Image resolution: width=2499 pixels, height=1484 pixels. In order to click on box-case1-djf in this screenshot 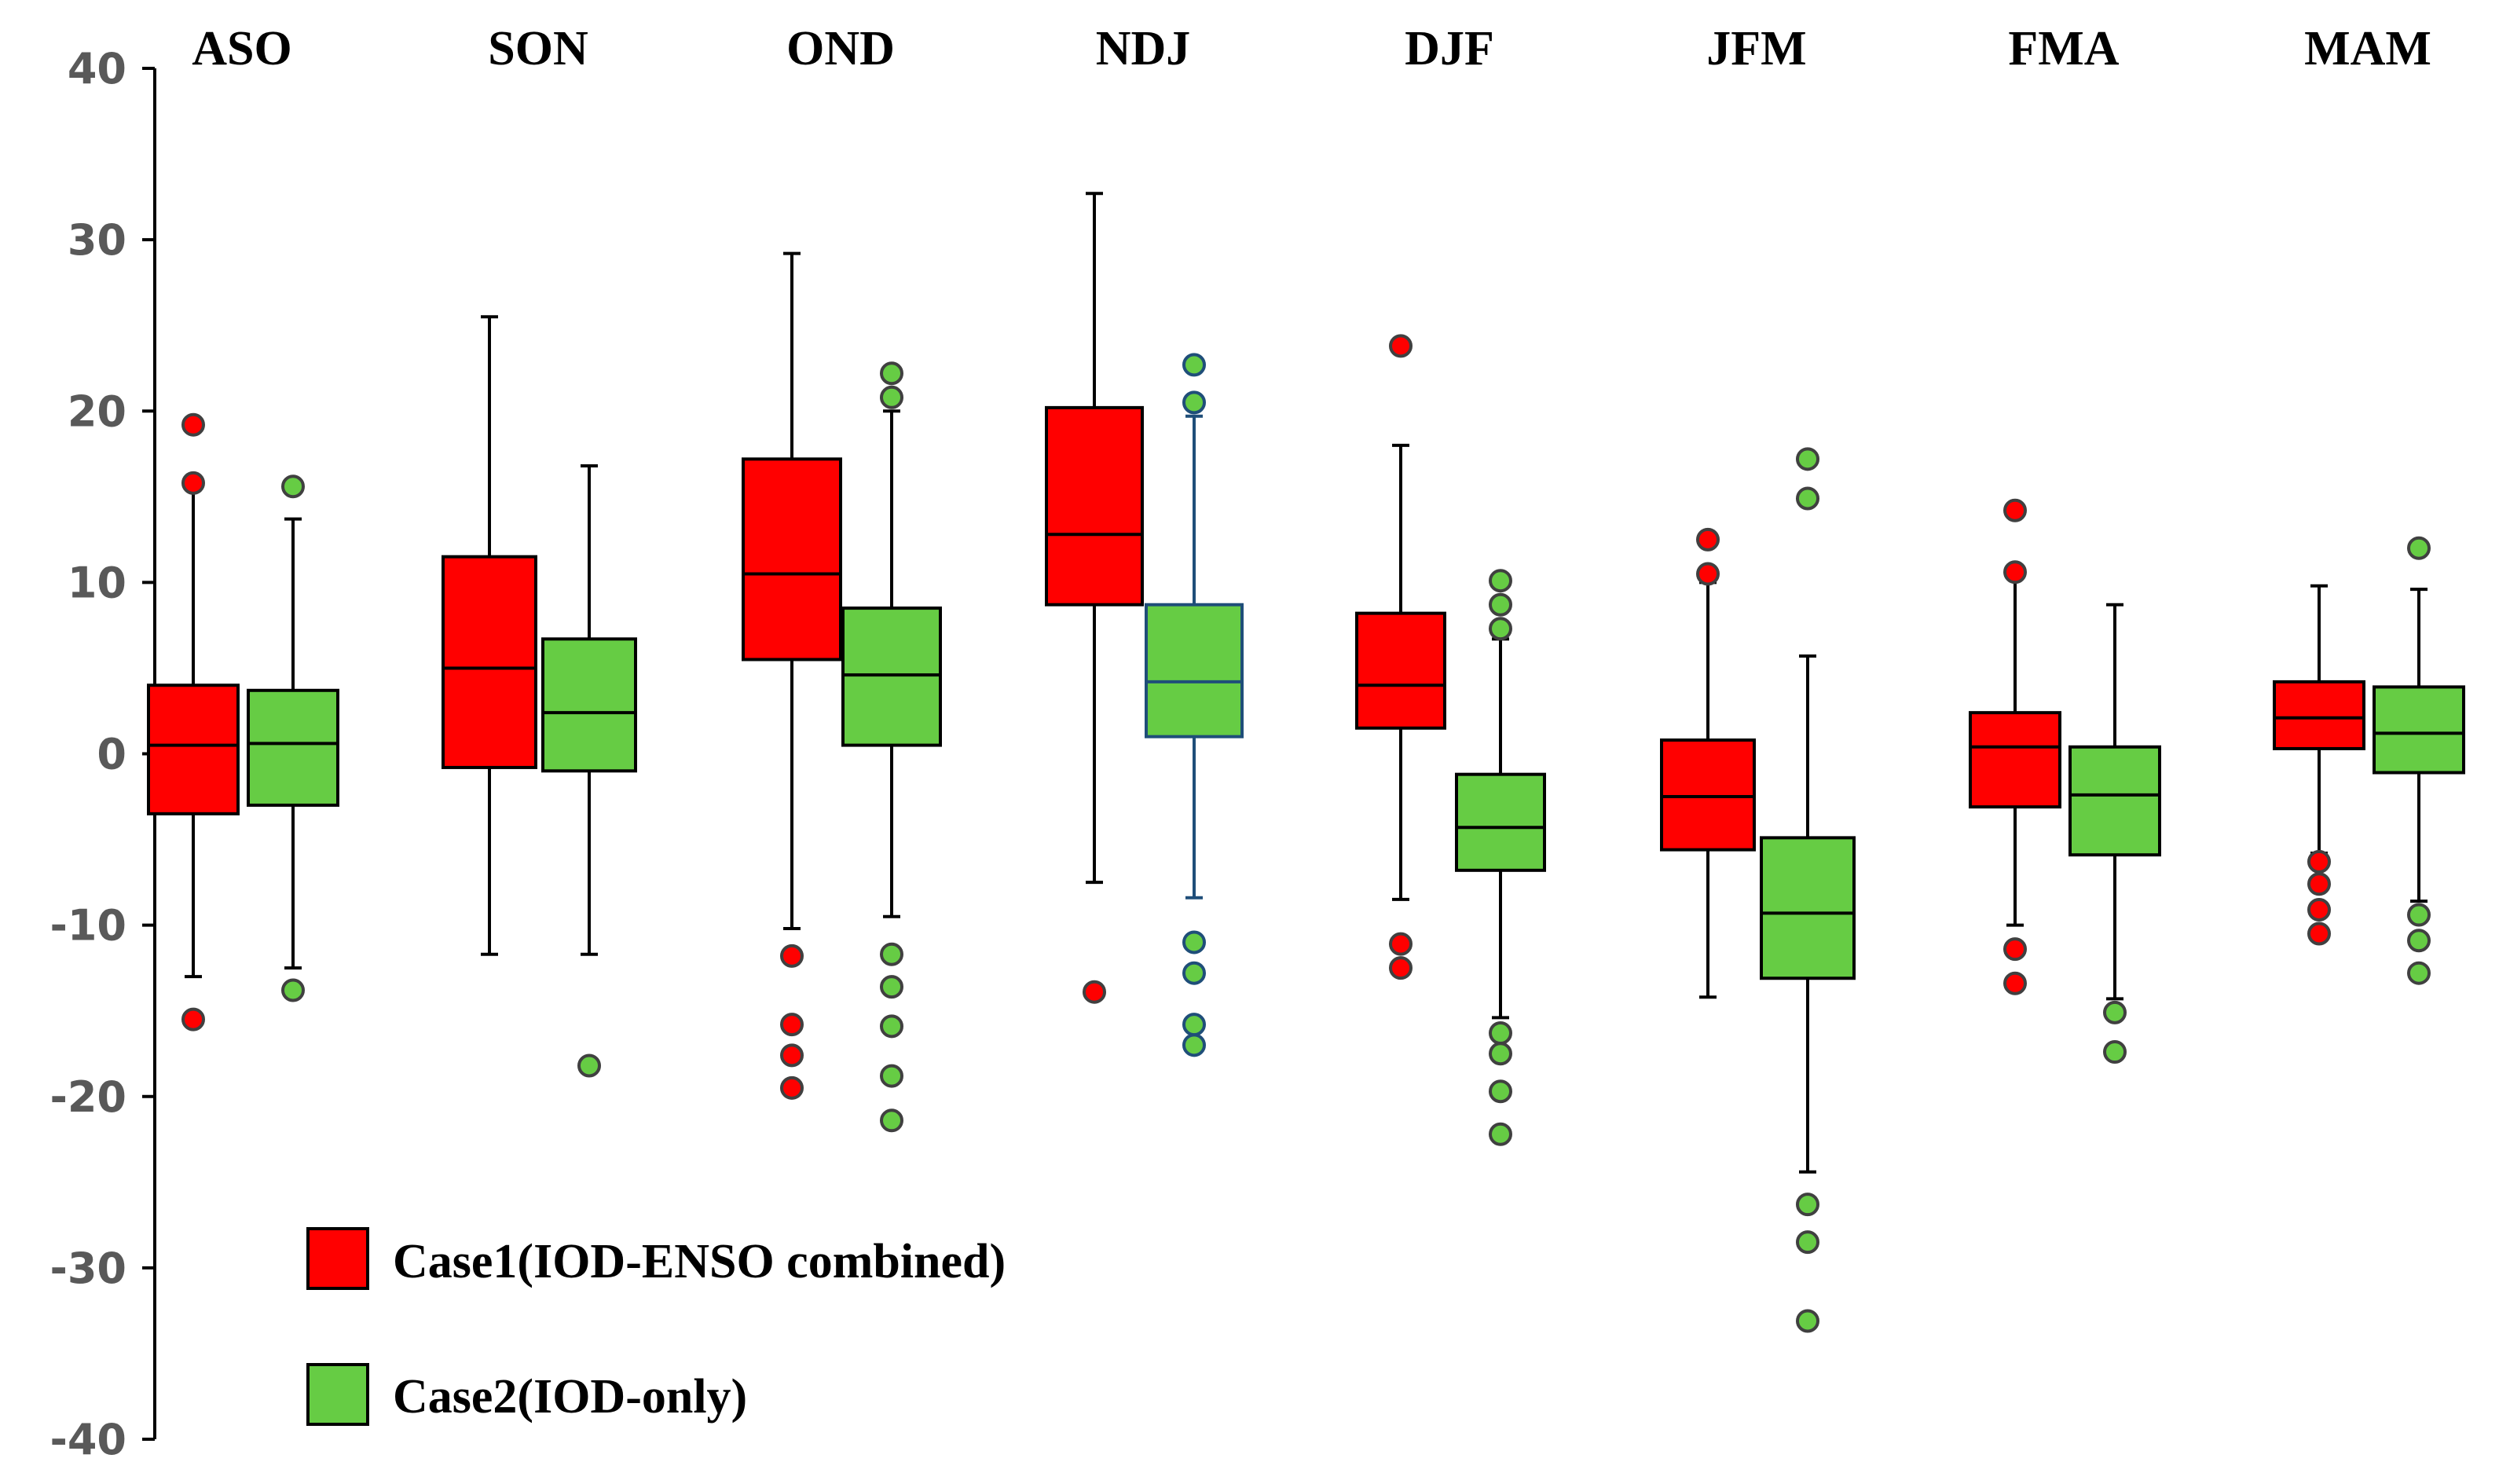, I will do `click(1400, 657)`.